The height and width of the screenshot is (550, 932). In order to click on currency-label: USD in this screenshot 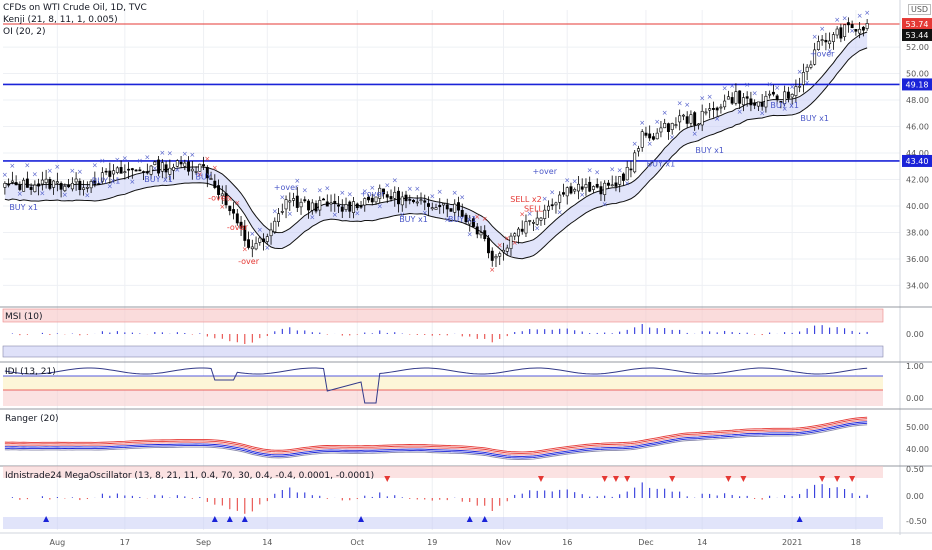, I will do `click(920, 9)`.